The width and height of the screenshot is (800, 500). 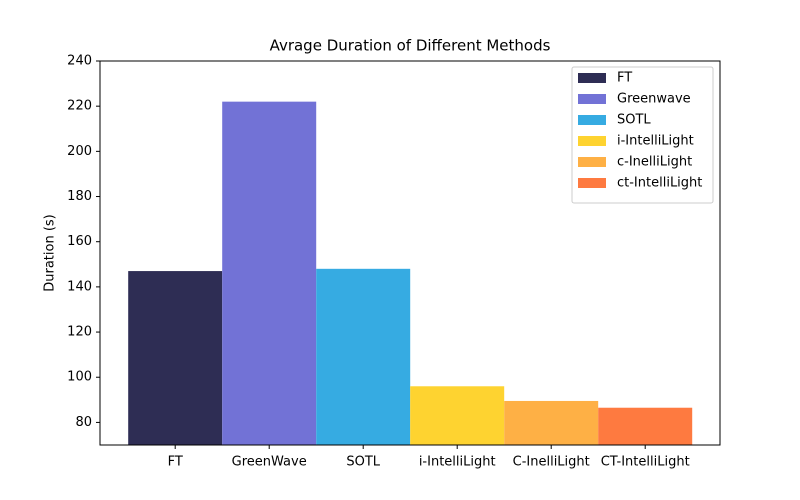 I want to click on x-tick-label: FT, so click(x=175, y=462).